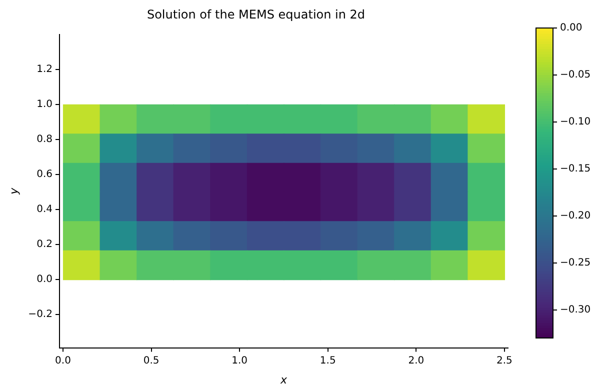 Image resolution: width=612 pixels, height=391 pixels. Describe the element at coordinates (575, 169) in the screenshot. I see `color-bar-label: −0.15` at that location.